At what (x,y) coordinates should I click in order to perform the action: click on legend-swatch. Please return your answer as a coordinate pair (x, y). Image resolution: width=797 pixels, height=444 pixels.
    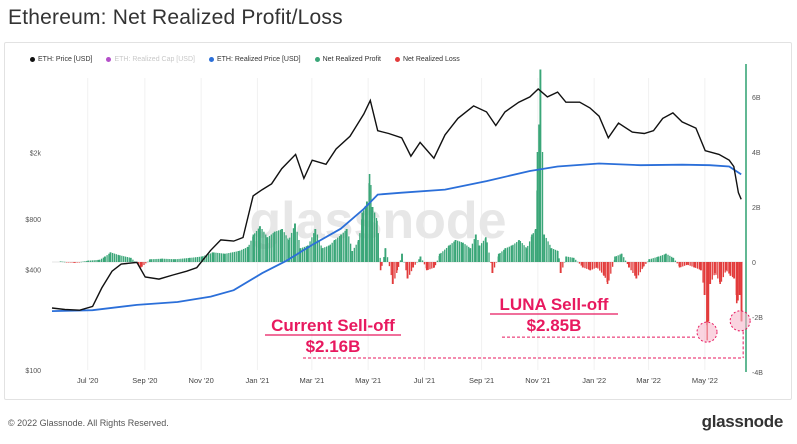
    Looking at the image, I should click on (32, 59).